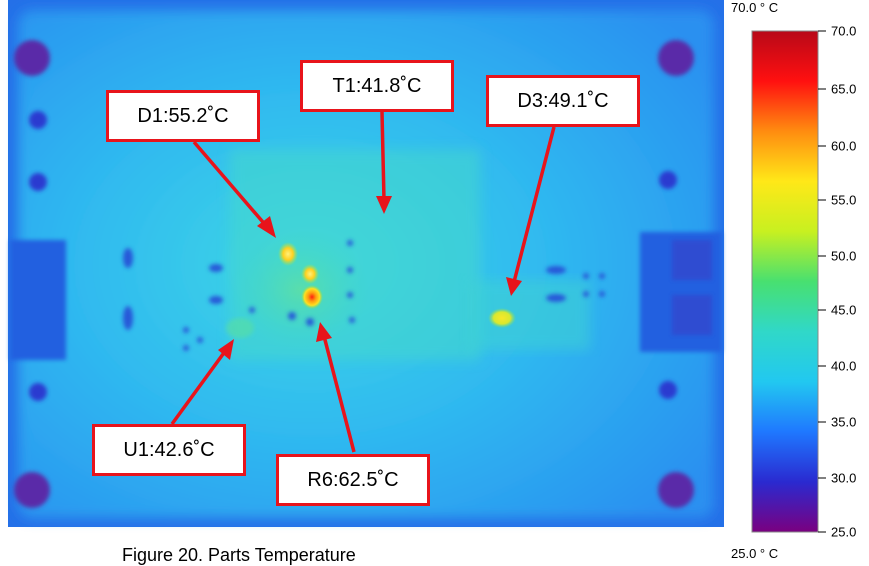  Describe the element at coordinates (822, 281) in the screenshot. I see `scale-ticks` at that location.